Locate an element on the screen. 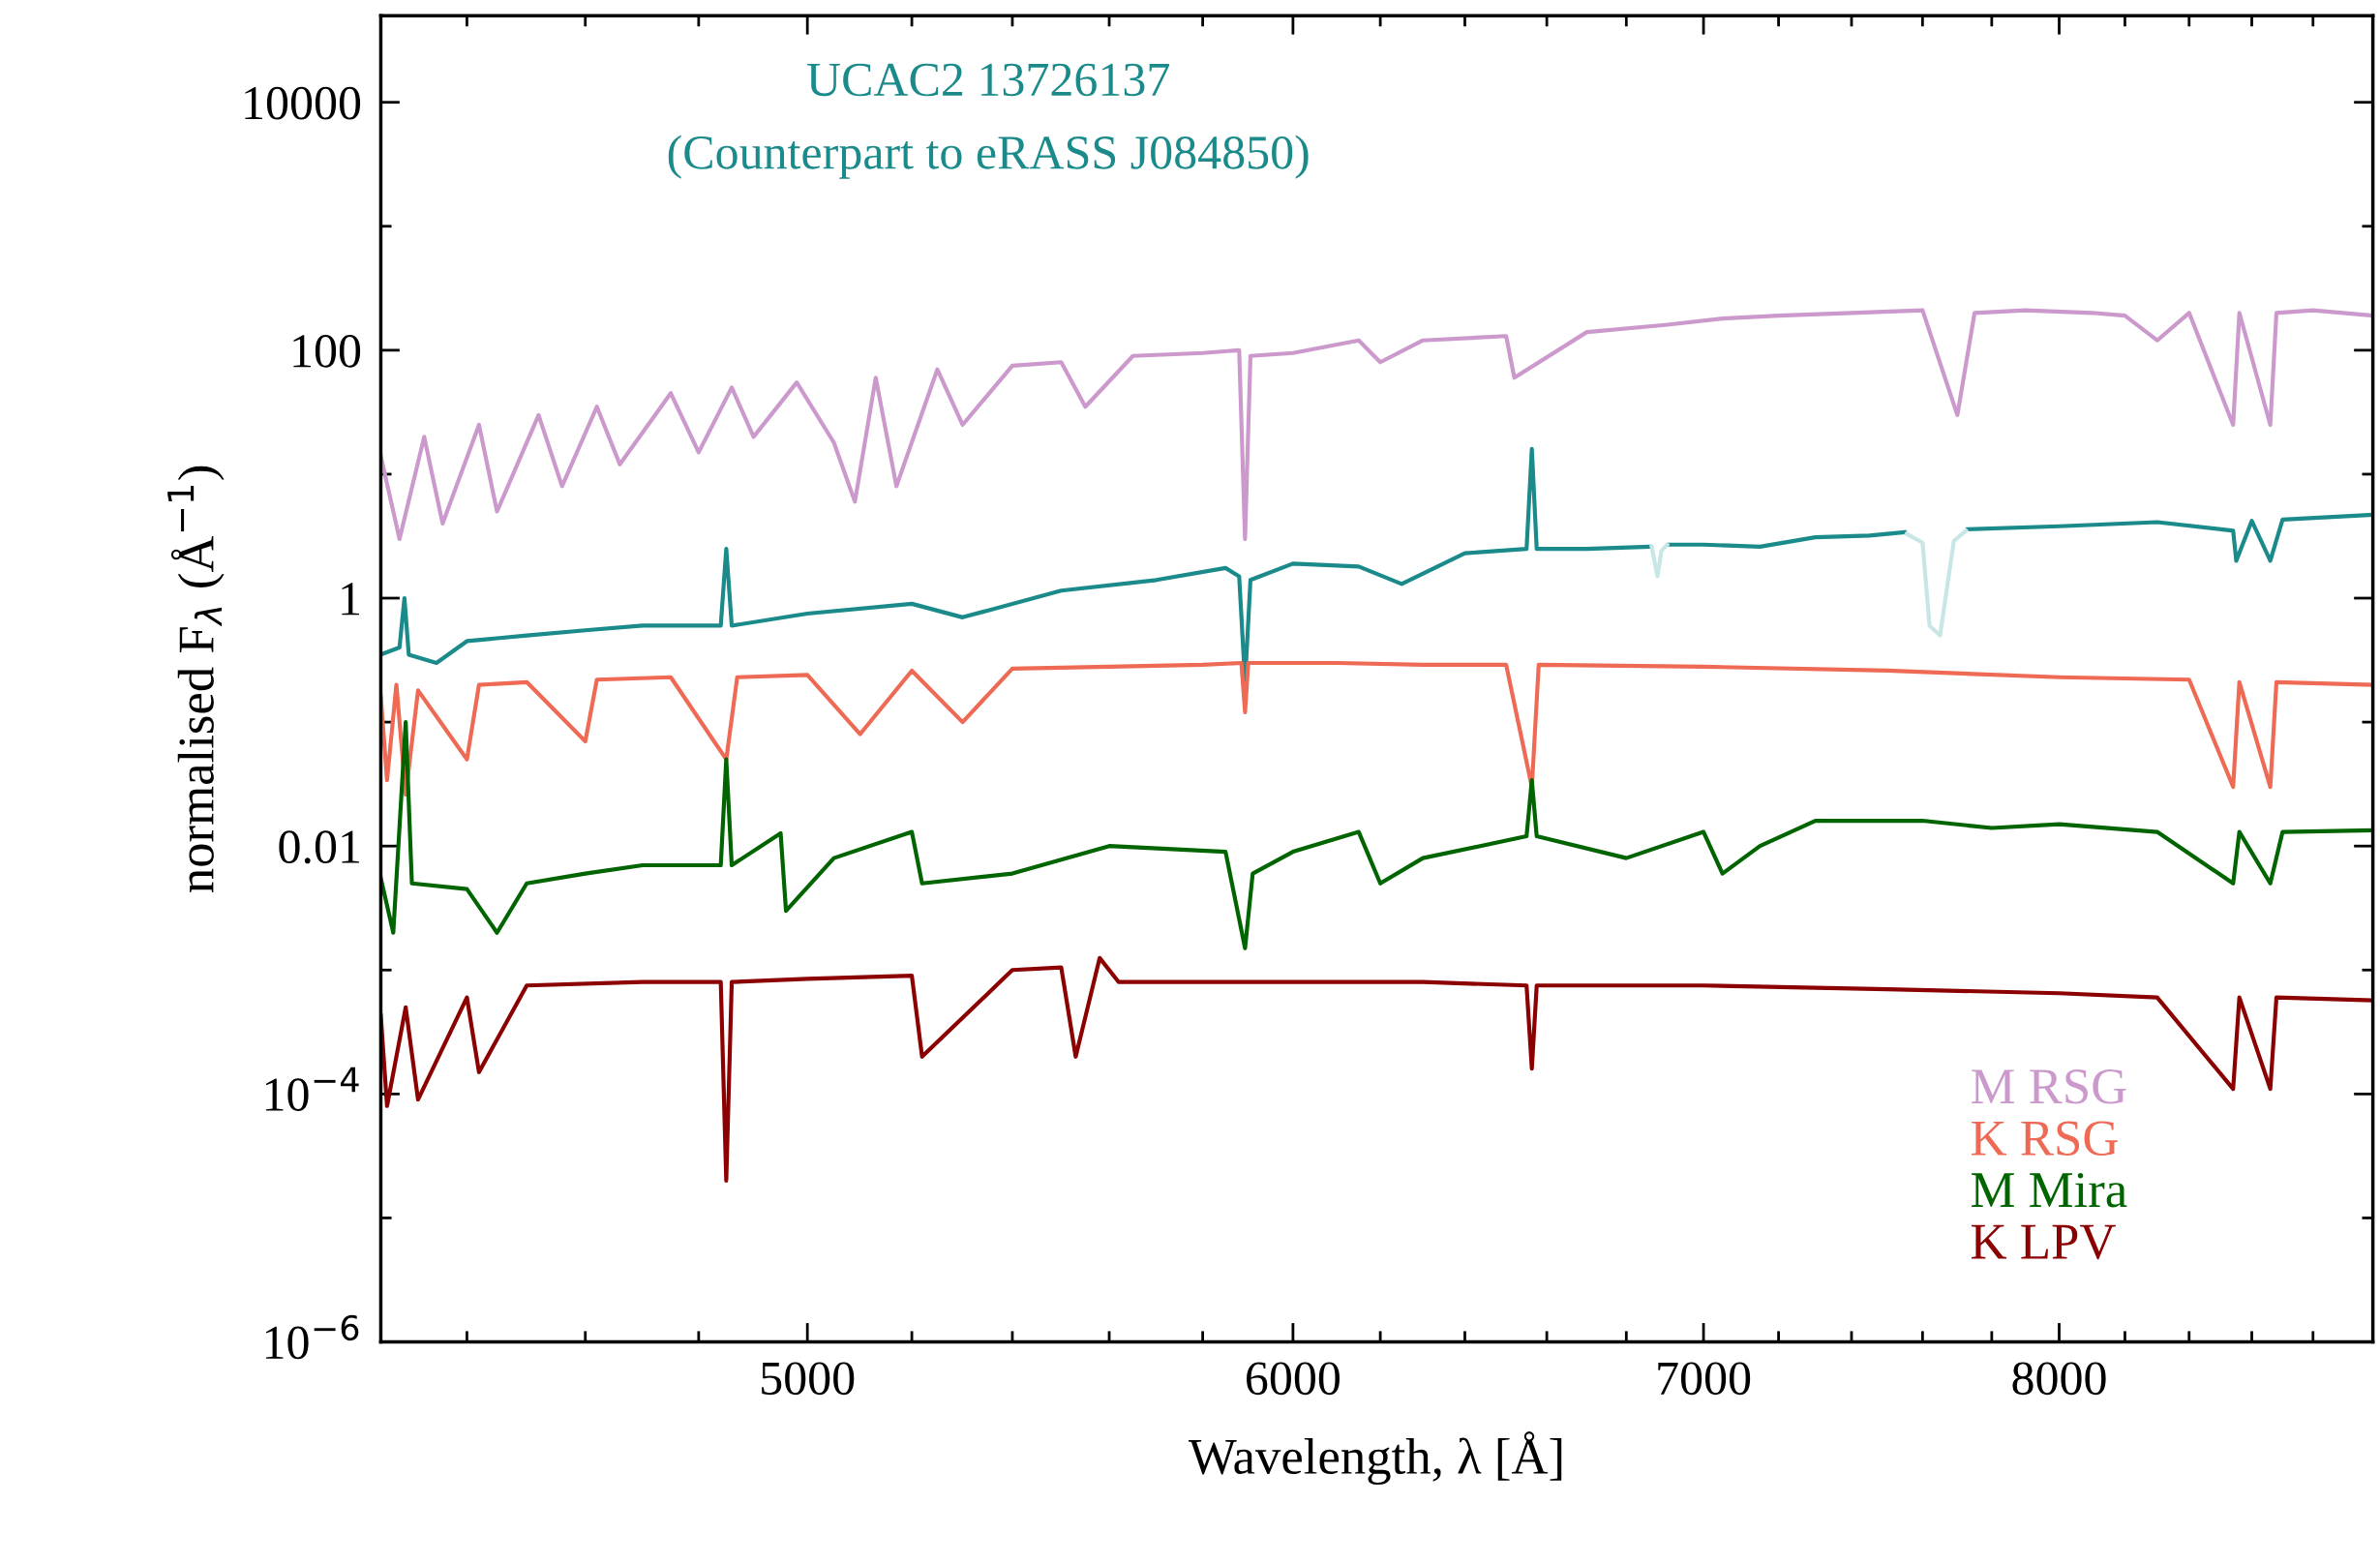 The height and width of the screenshot is (1564, 2380). y-axis-title: normalised F$_{λ}$ (Å$^{−1}$) is located at coordinates (196, 679).